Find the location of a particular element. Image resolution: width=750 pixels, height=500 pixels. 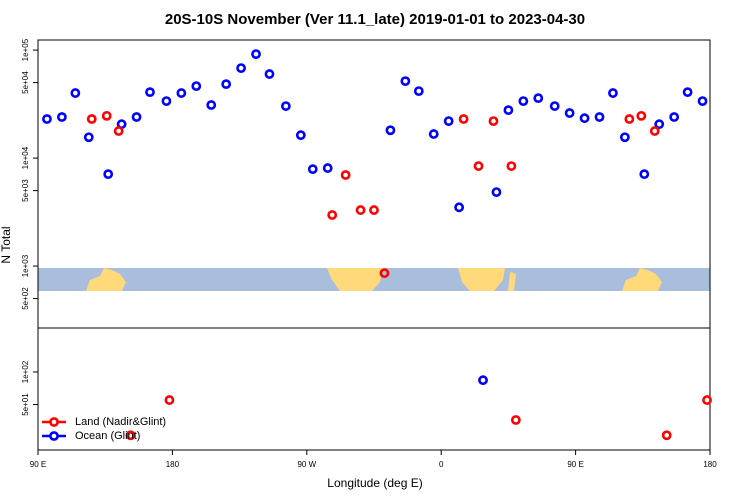

y-tick-label: 1e+02 is located at coordinates (25, 371).